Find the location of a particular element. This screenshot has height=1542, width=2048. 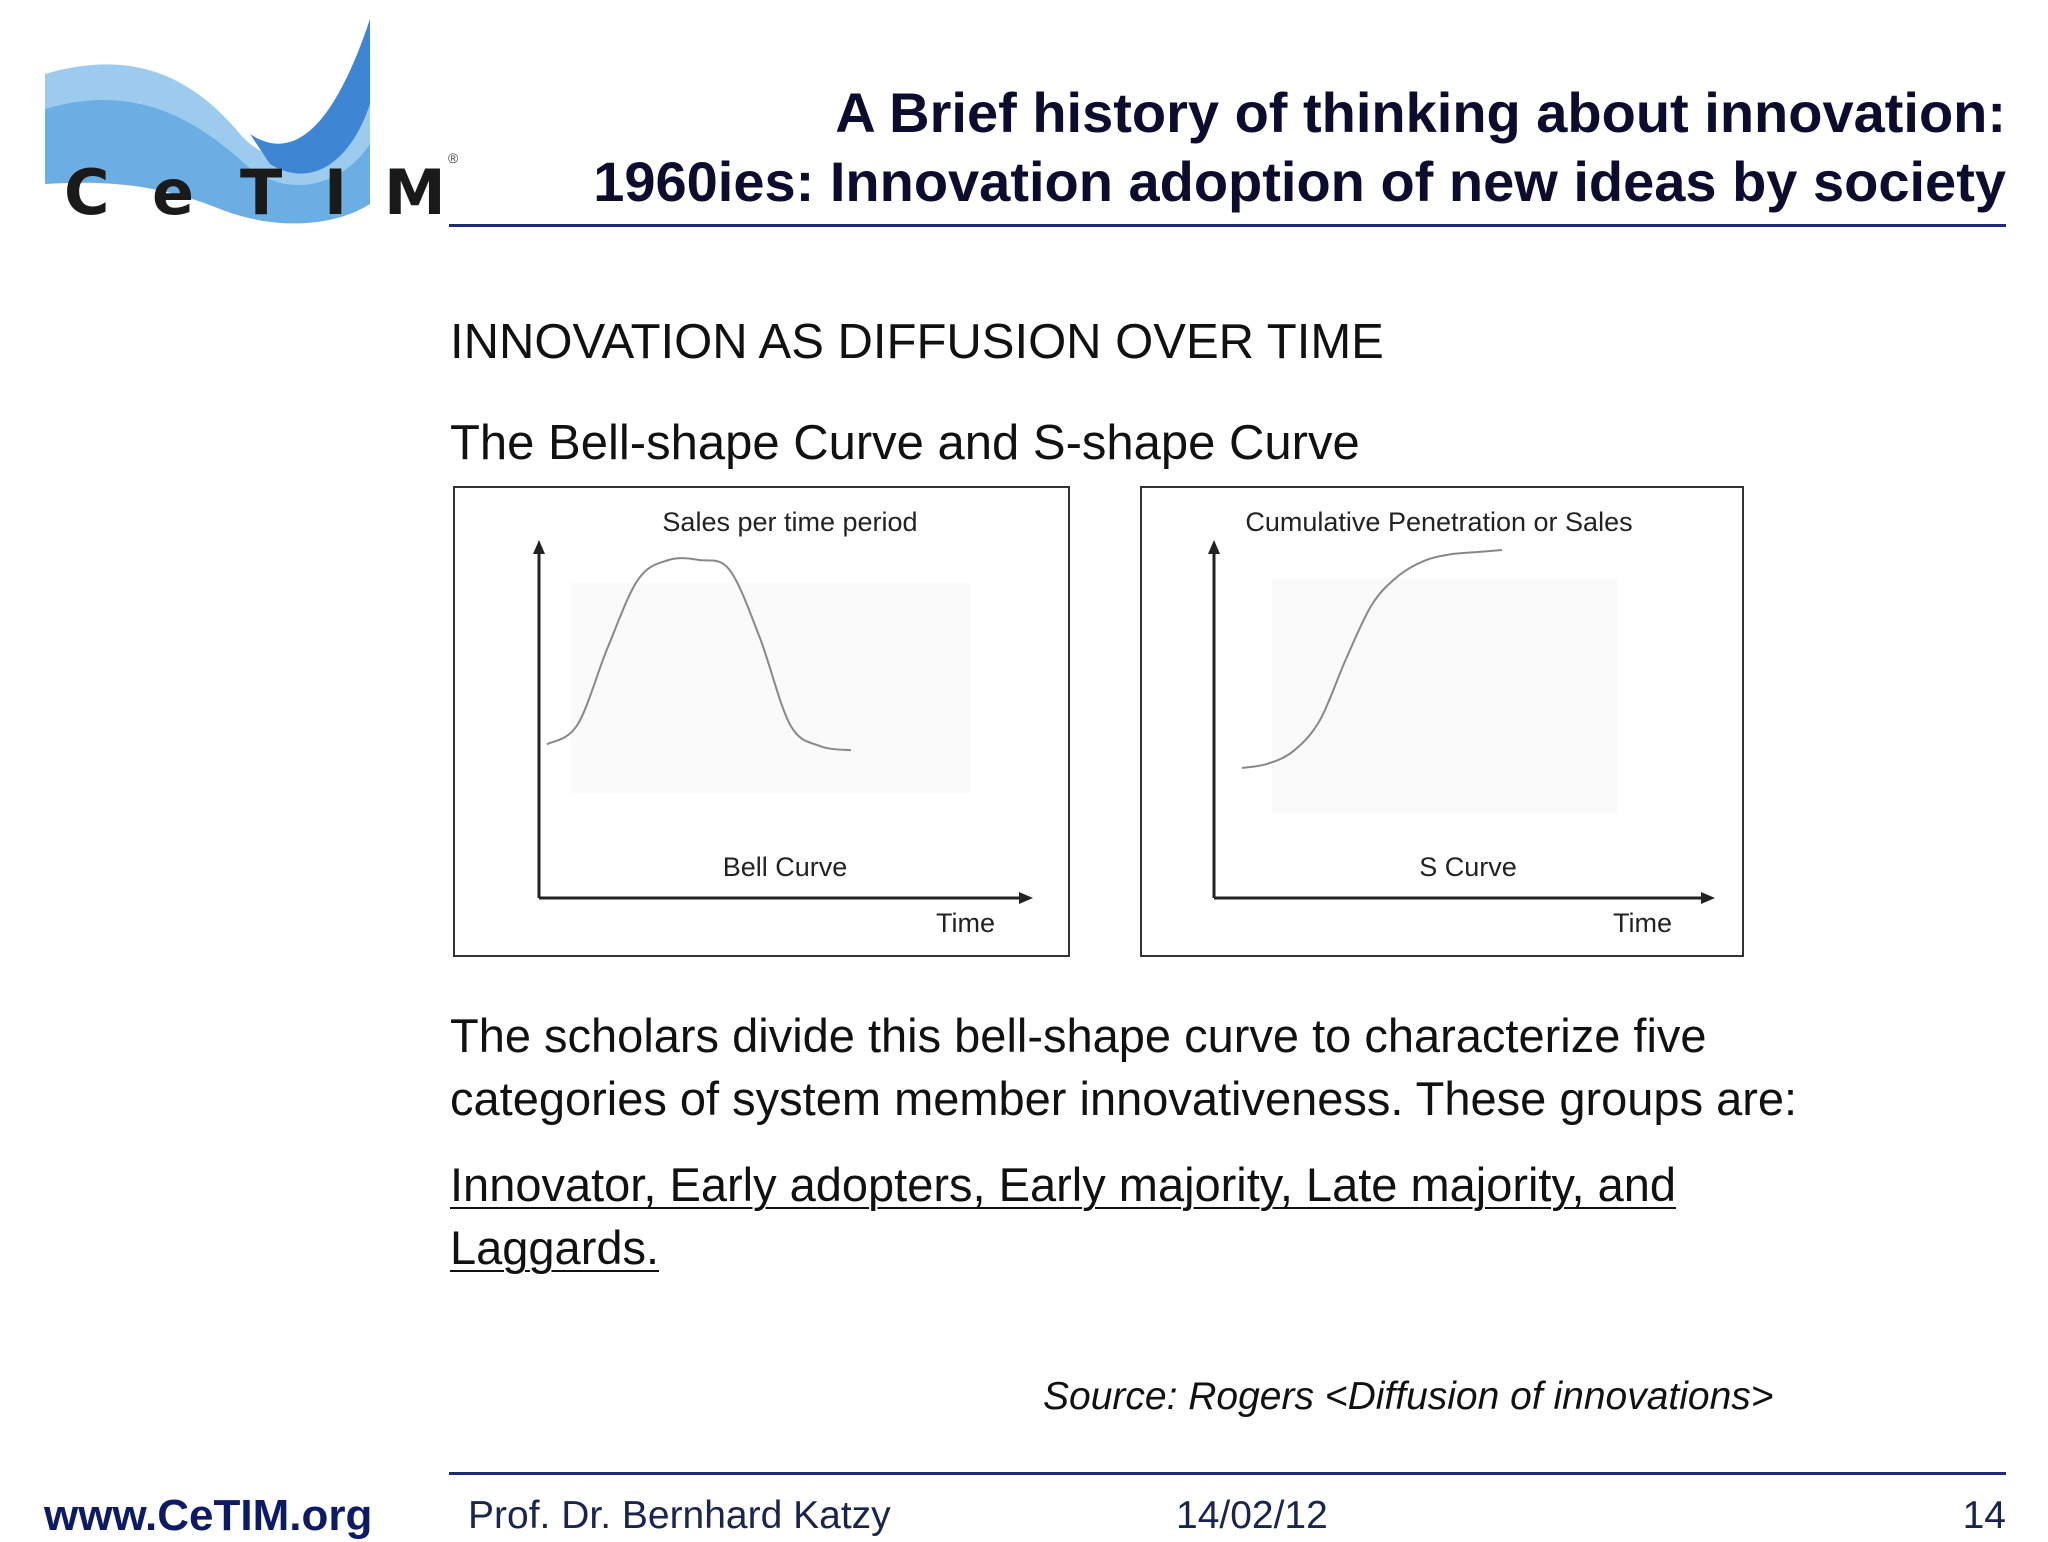

groups-line: Laggards. is located at coordinates (555, 1247).